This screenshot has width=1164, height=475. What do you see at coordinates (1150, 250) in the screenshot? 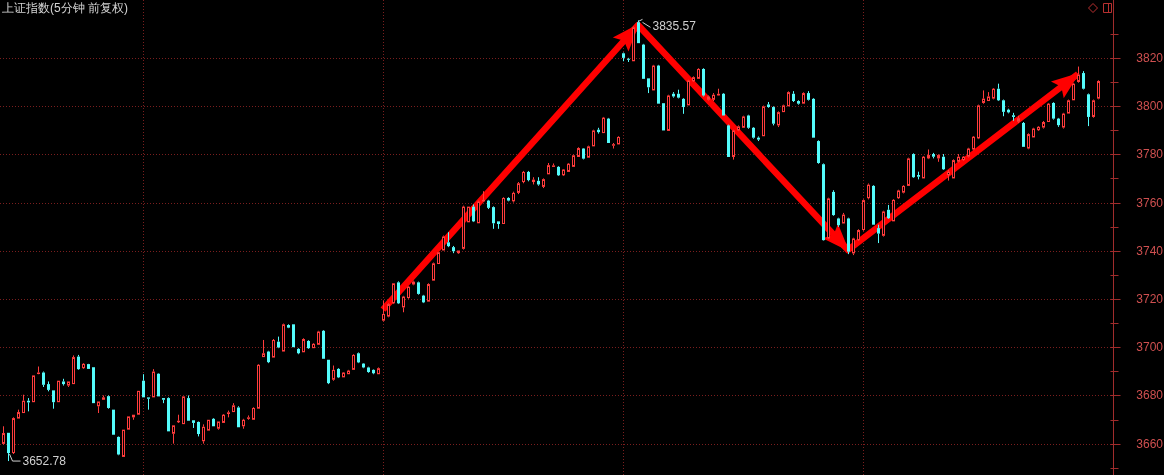
I see `y-tick-label: 3740` at bounding box center [1150, 250].